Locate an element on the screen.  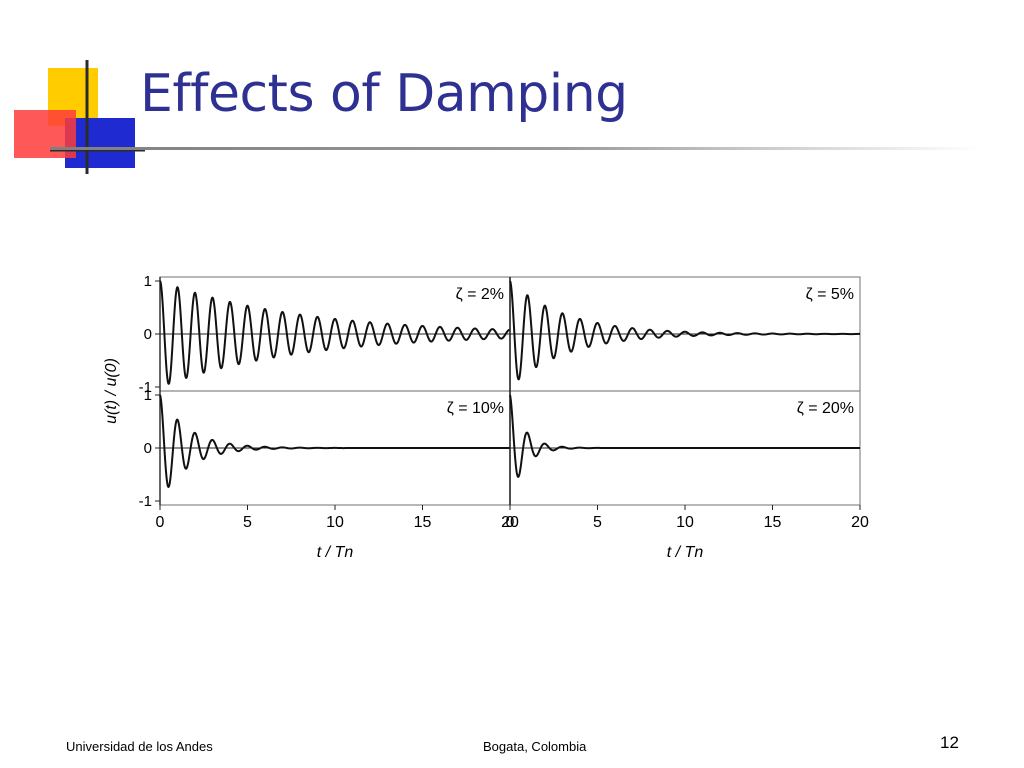
panel-4-xtick-label-1: 5 is located at coordinates (597, 522).